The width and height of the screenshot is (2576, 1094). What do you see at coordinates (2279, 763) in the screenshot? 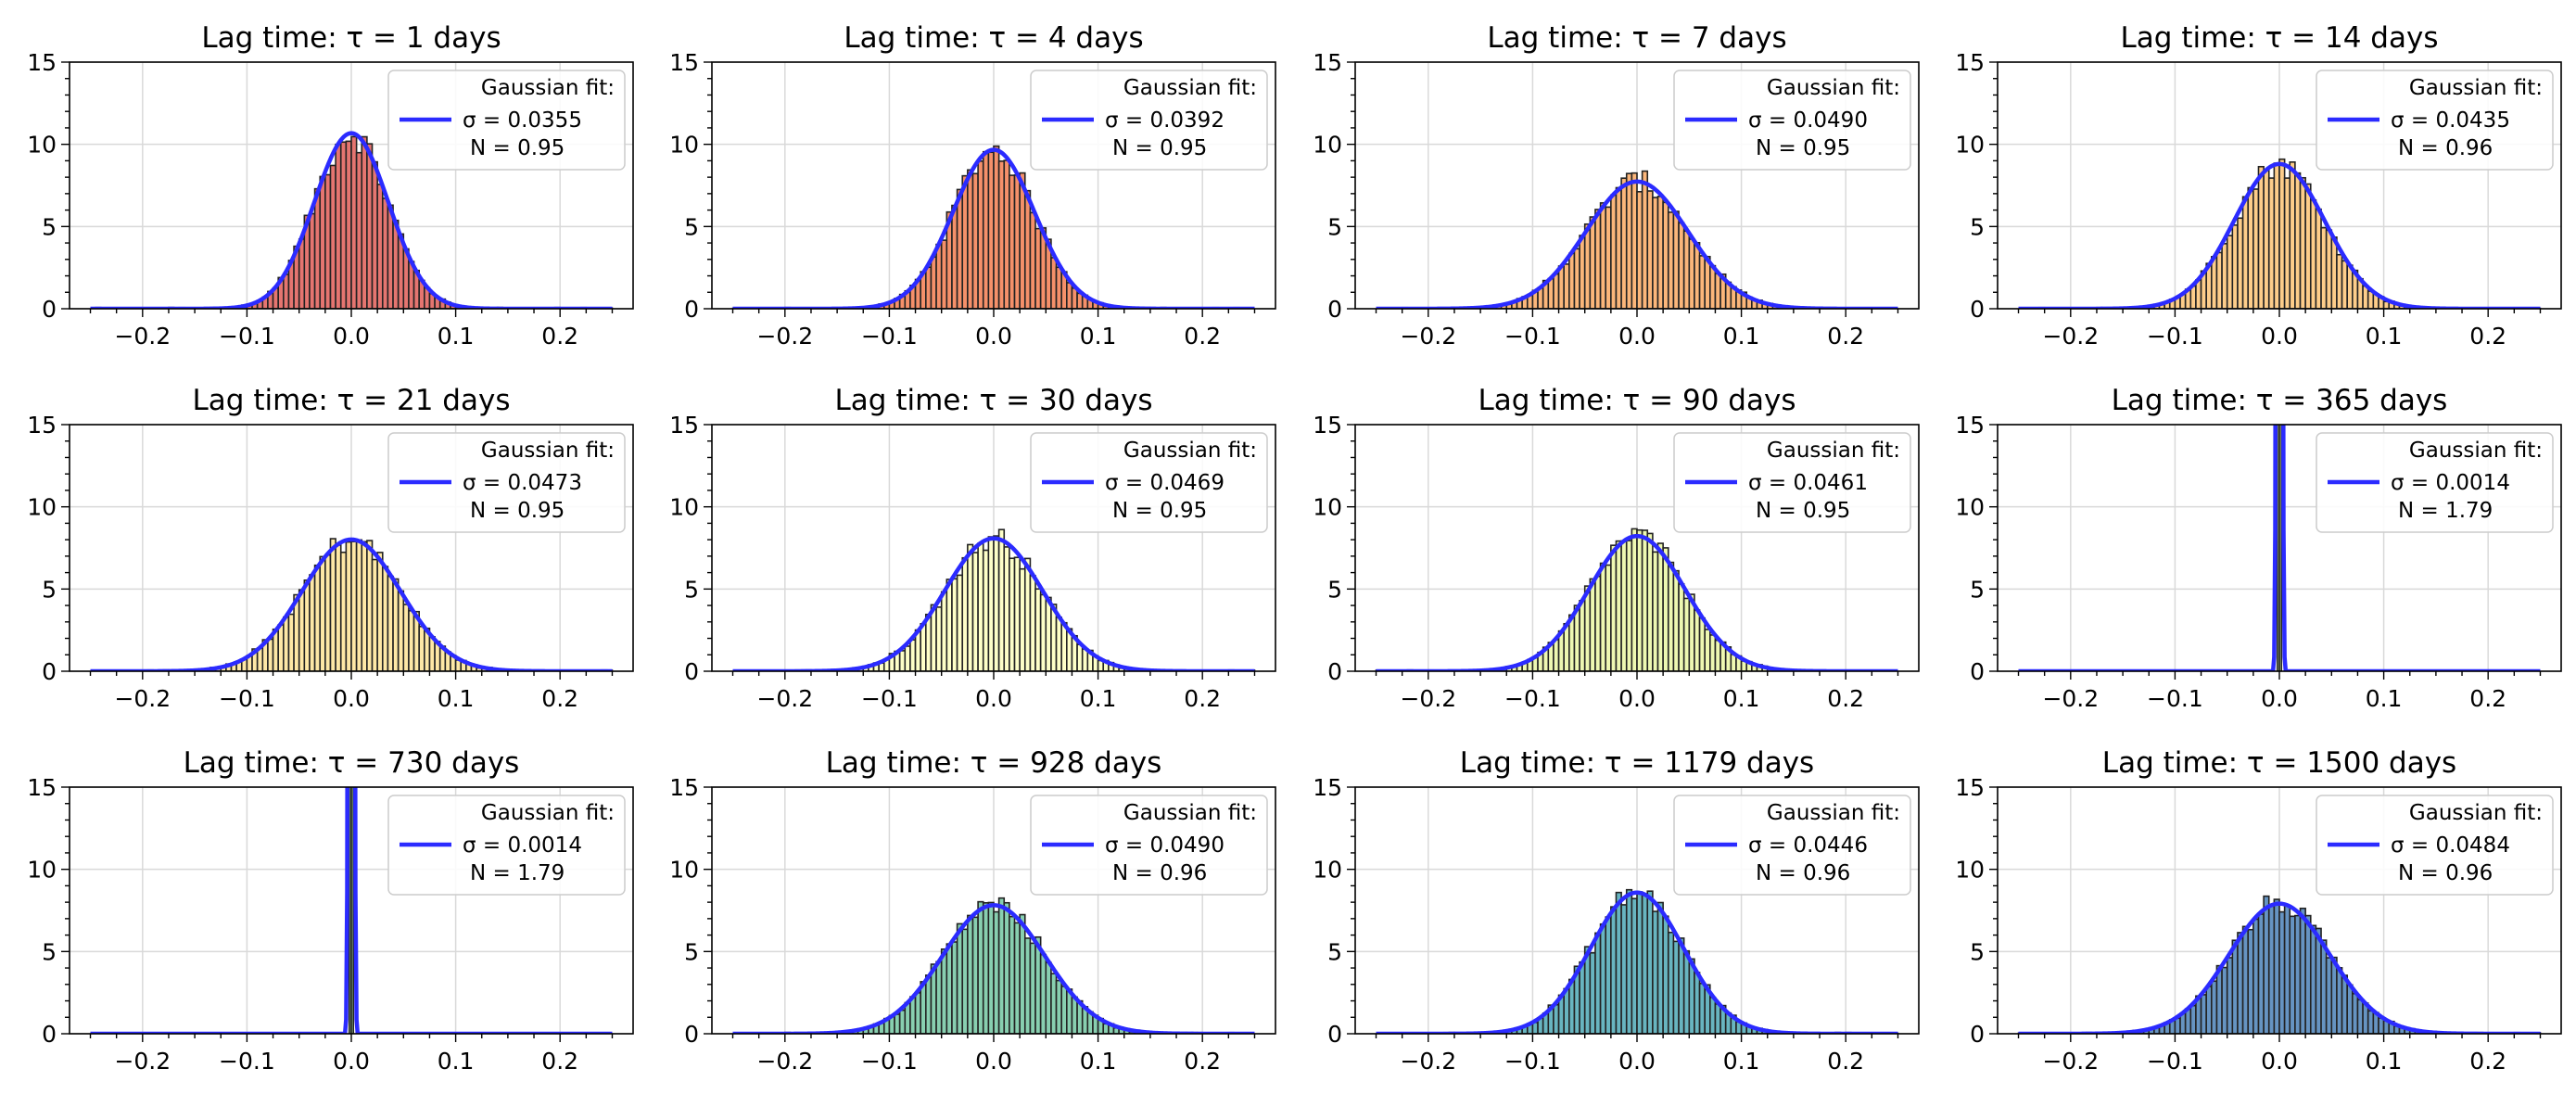
I see `subplot-title: Lag time: τ = 1500 days` at bounding box center [2279, 763].